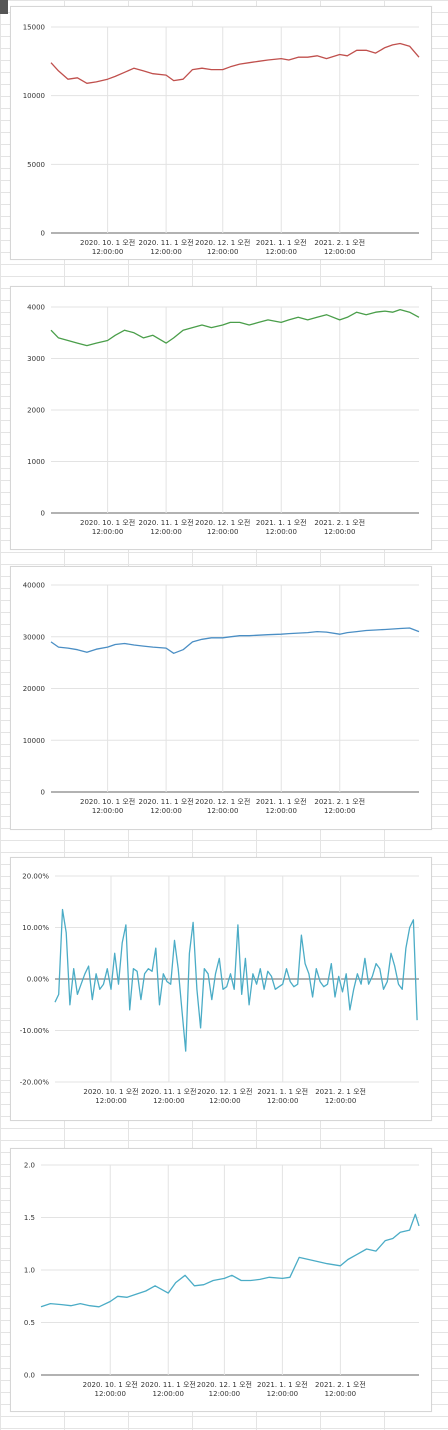 This screenshot has width=448, height=1430. I want to click on chart-3-x-tick-label-2-1: 12:00:00, so click(222, 811).